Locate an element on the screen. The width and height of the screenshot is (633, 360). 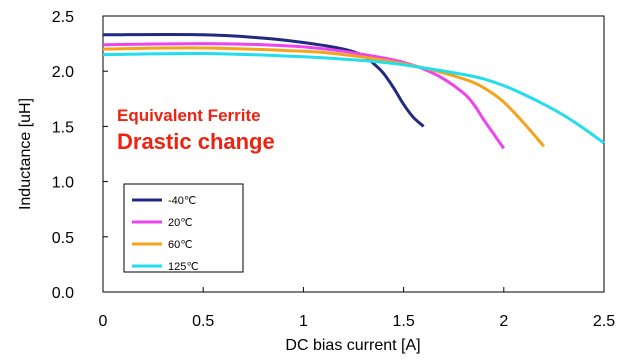
y-tick-label: 0.0 is located at coordinates (63, 293).